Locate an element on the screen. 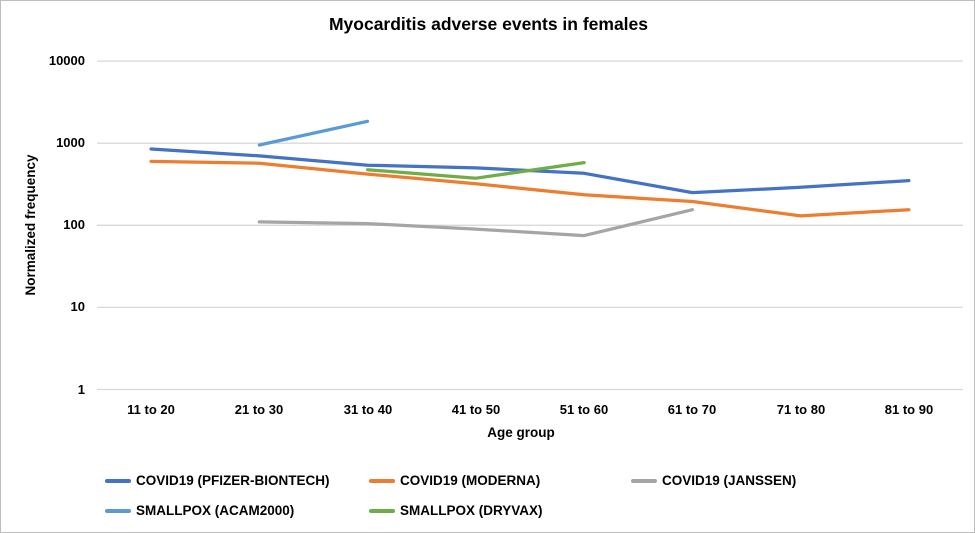 The image size is (975, 533). chart-title: Myocarditis adverse events in females is located at coordinates (488, 24).